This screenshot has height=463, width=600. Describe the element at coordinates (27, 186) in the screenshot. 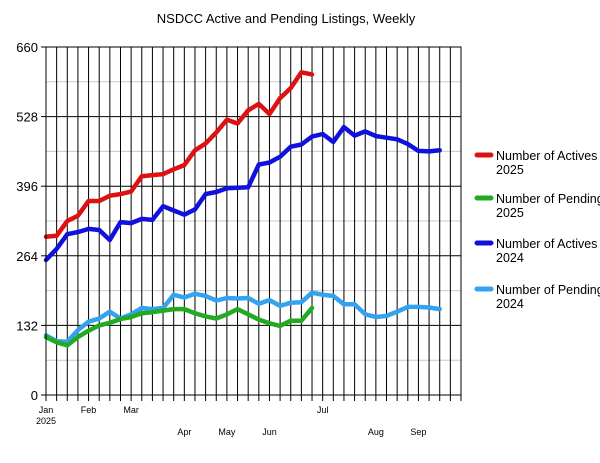

I see `y-tick-label: 396` at that location.